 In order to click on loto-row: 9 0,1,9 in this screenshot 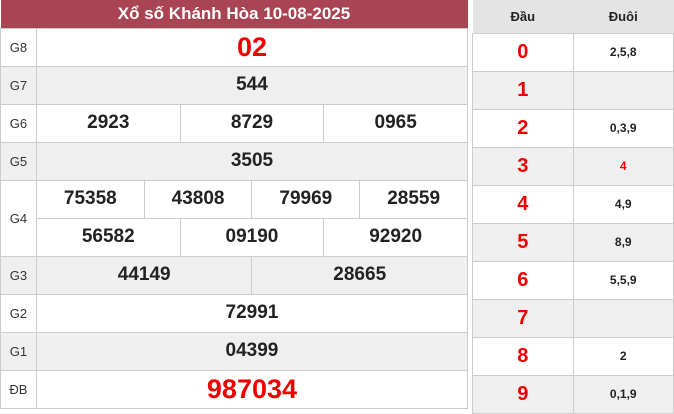, I will do `click(573, 394)`.